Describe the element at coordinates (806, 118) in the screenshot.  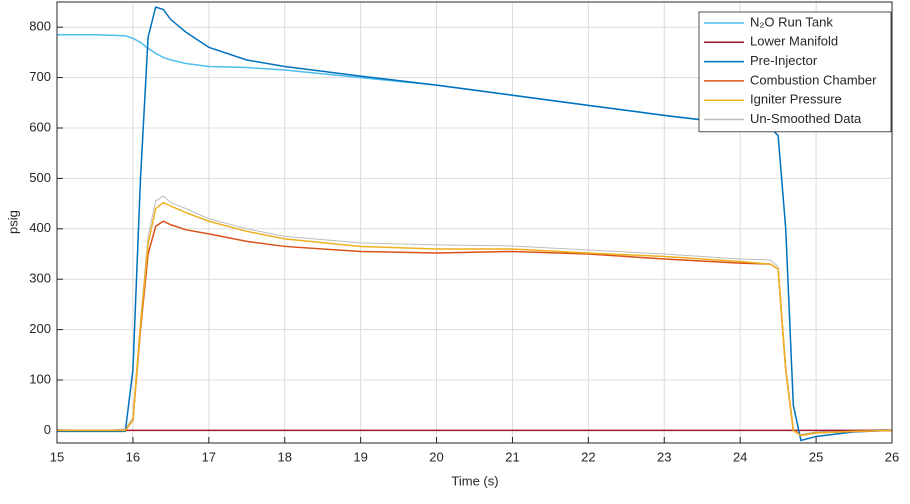
I see `legend-label: Un-Smoothed Data` at that location.